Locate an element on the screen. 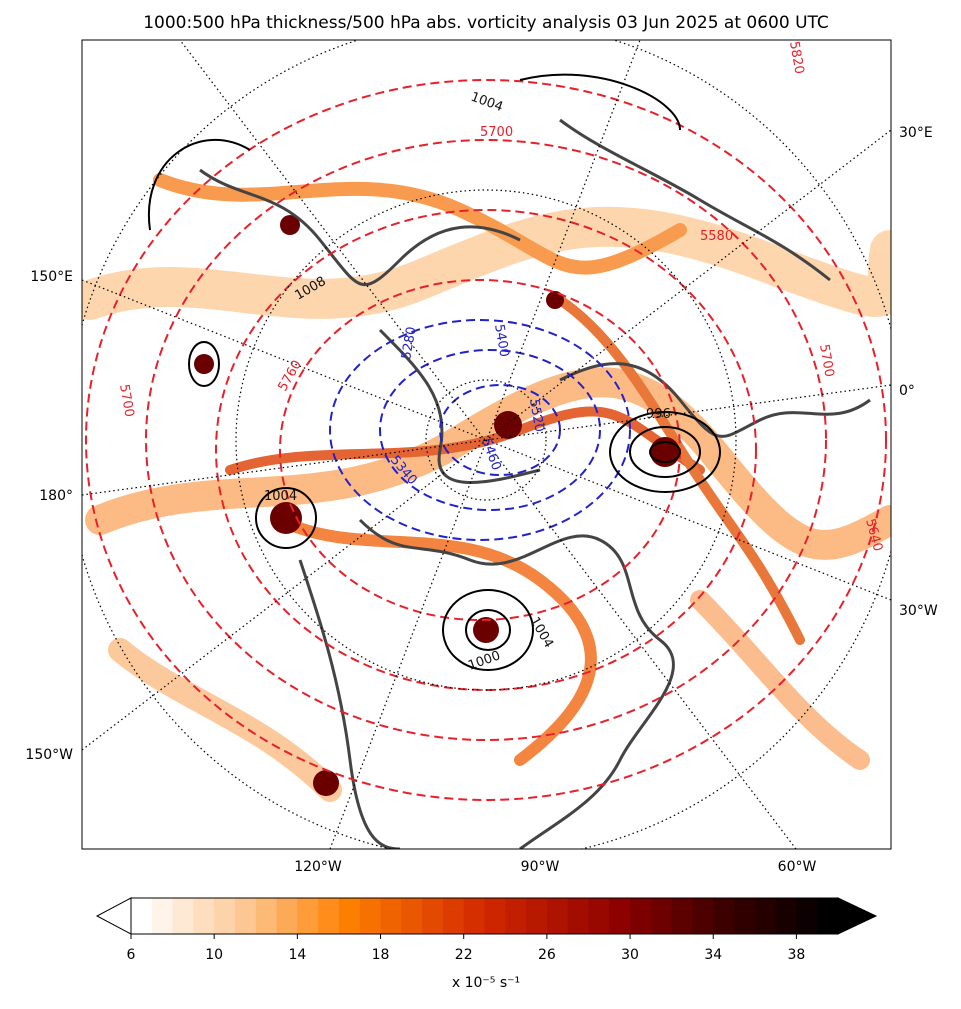 This screenshot has height=1009, width=961. low-thickness-labels: 5280 5340 5400 5460 5520 is located at coordinates (467, 405).